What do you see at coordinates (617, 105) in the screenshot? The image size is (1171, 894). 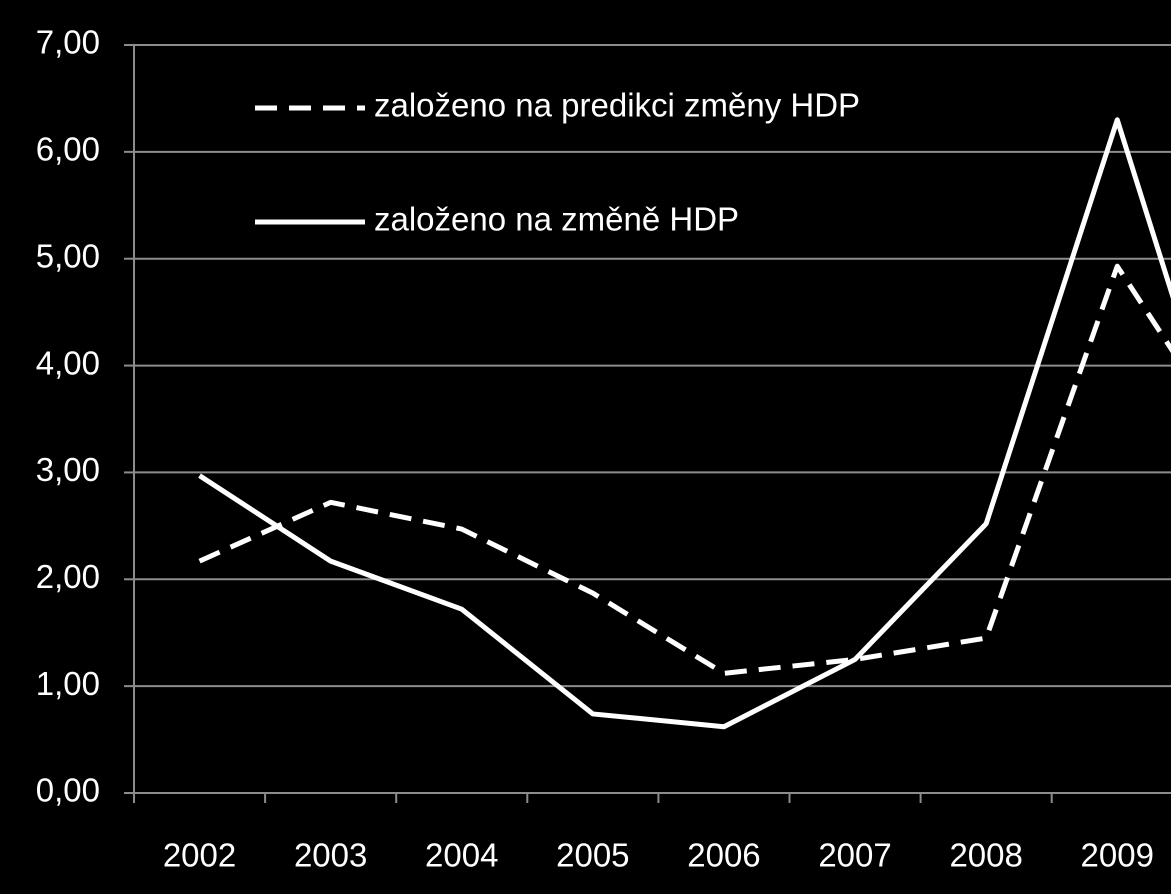 I see `legend-label: založeno na predikci změny HDP` at bounding box center [617, 105].